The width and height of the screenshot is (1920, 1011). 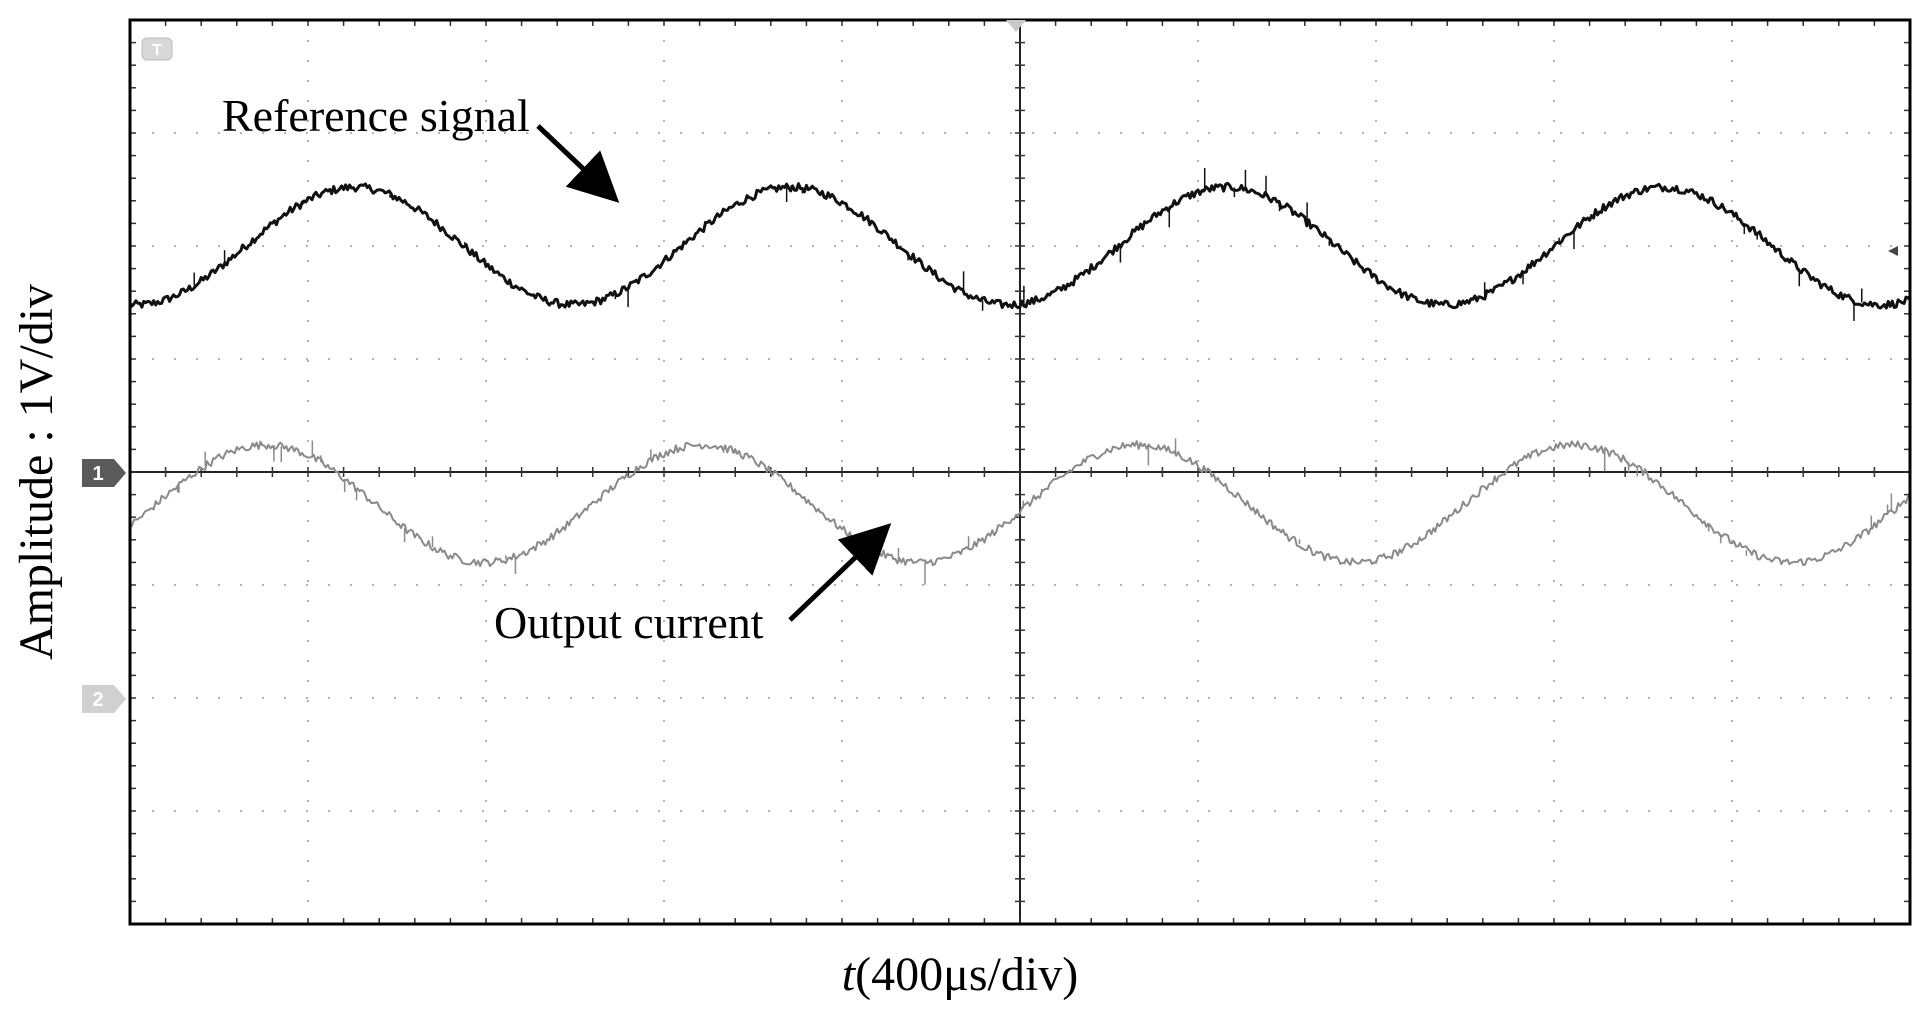 I want to click on output-current-arrow, so click(x=840, y=572).